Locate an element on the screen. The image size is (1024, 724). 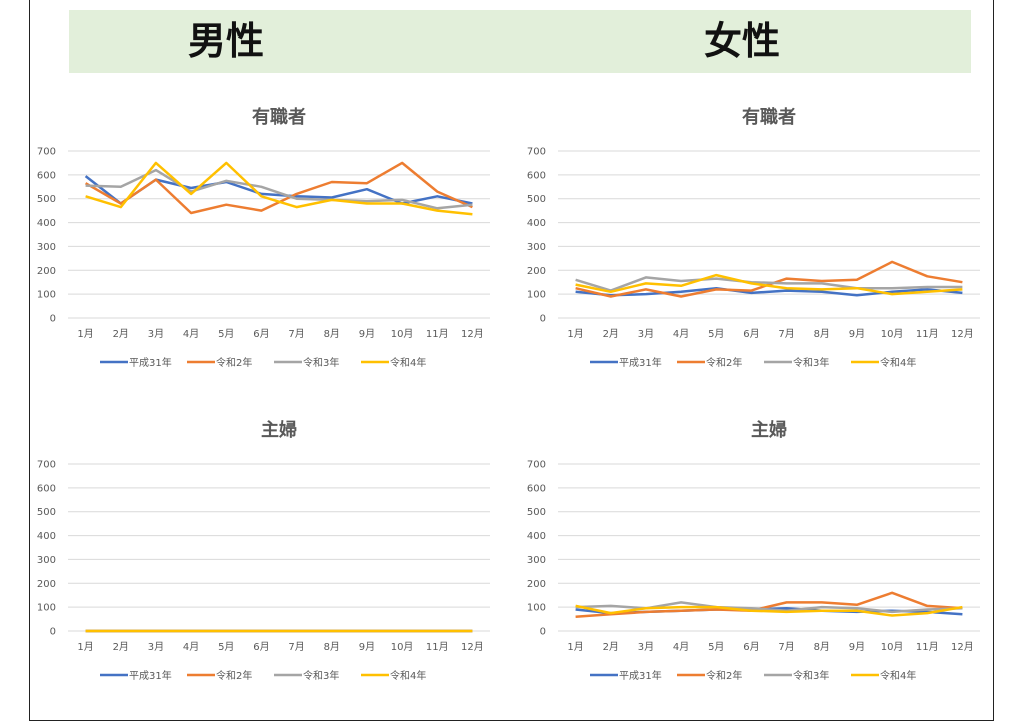
female-header: 女性 is located at coordinates (742, 41).